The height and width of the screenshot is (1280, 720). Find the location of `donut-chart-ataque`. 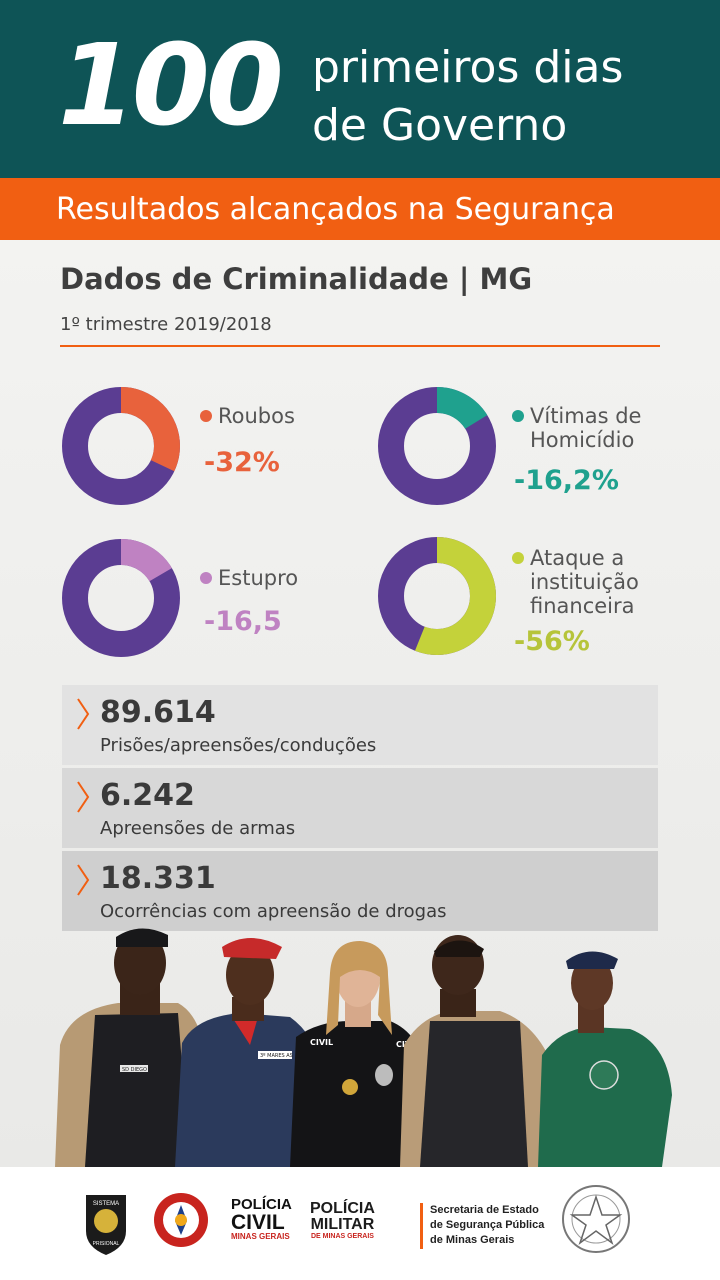

donut-chart-ataque is located at coordinates (437, 596).